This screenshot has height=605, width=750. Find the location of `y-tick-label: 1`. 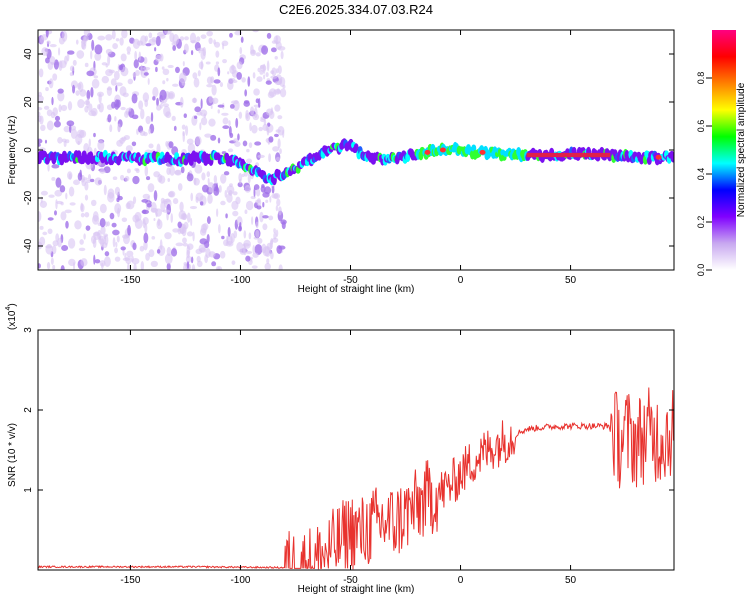

y-tick-label: 1 is located at coordinates (28, 490).